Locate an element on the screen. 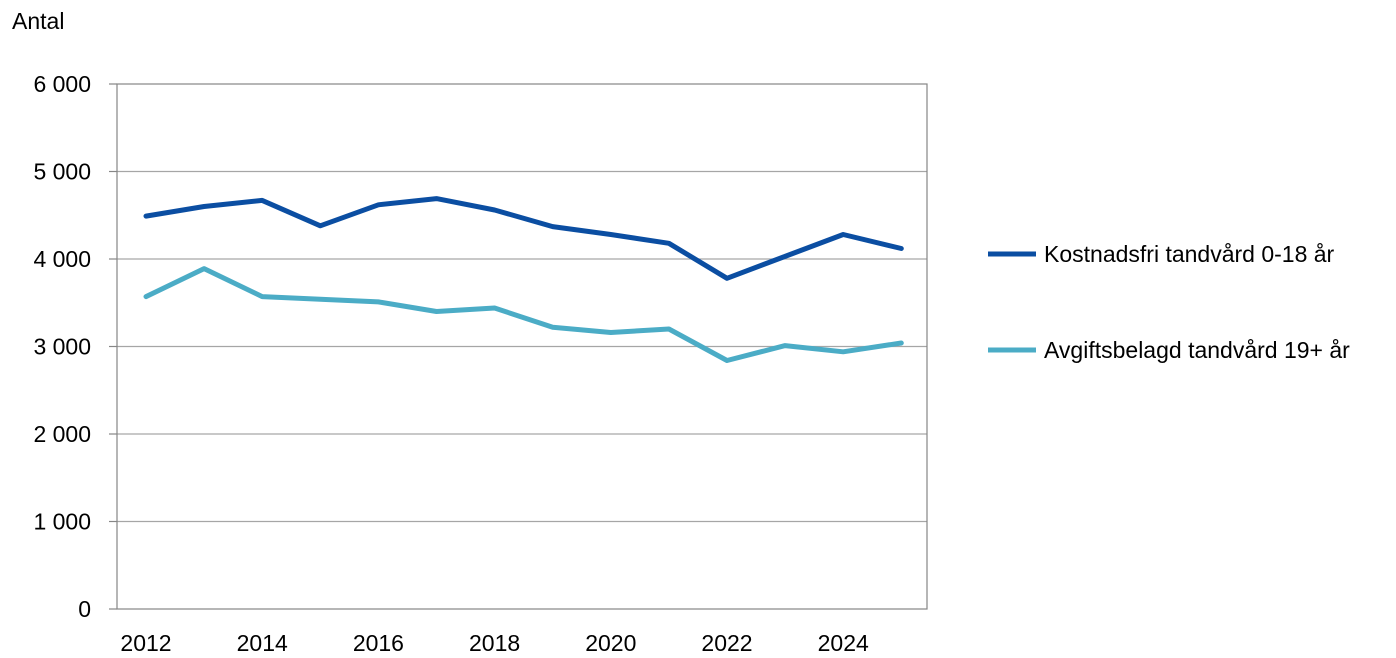 This screenshot has width=1396, height=658. x-tick-label: 2022 is located at coordinates (726, 643).